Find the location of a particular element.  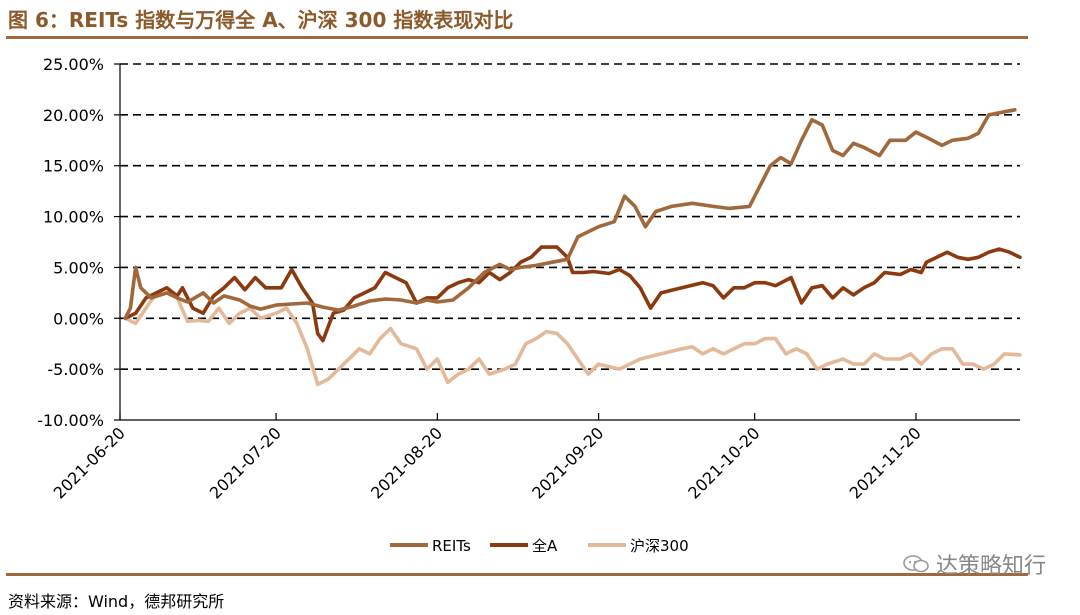

y-tick-label: 15.00% is located at coordinates (73, 166).